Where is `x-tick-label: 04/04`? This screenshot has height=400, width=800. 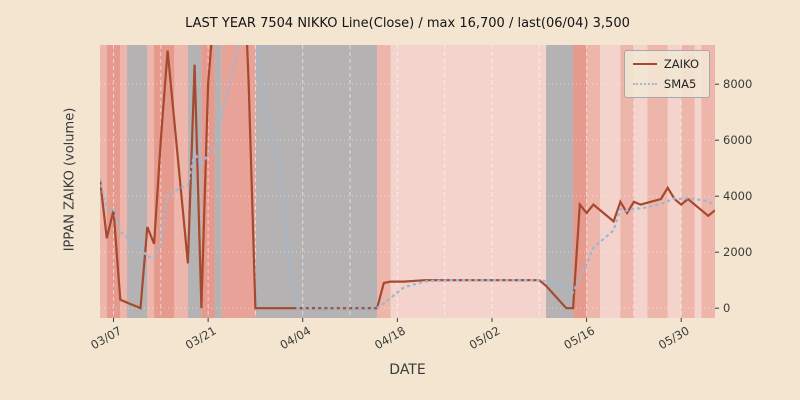 x-tick-label: 04/04 is located at coordinates (296, 337).